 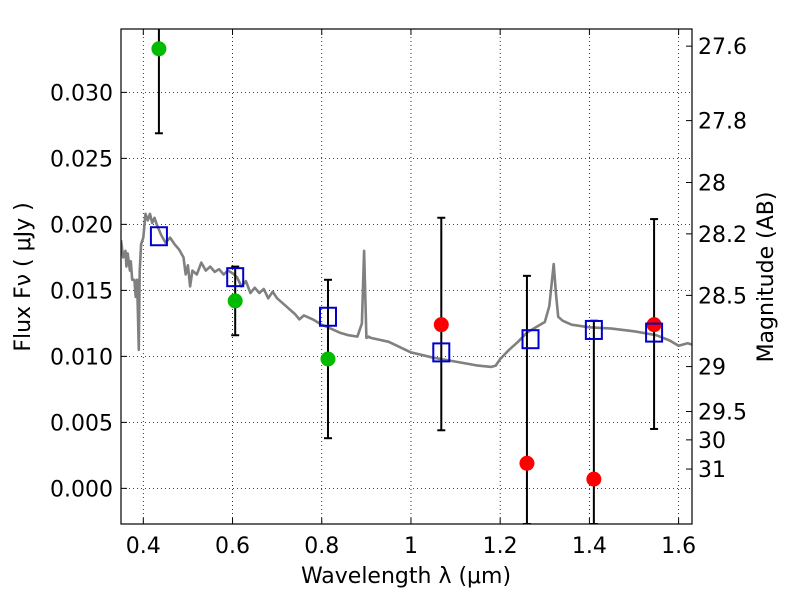 I want to click on x-tick-label: 0.8, so click(x=321, y=546).